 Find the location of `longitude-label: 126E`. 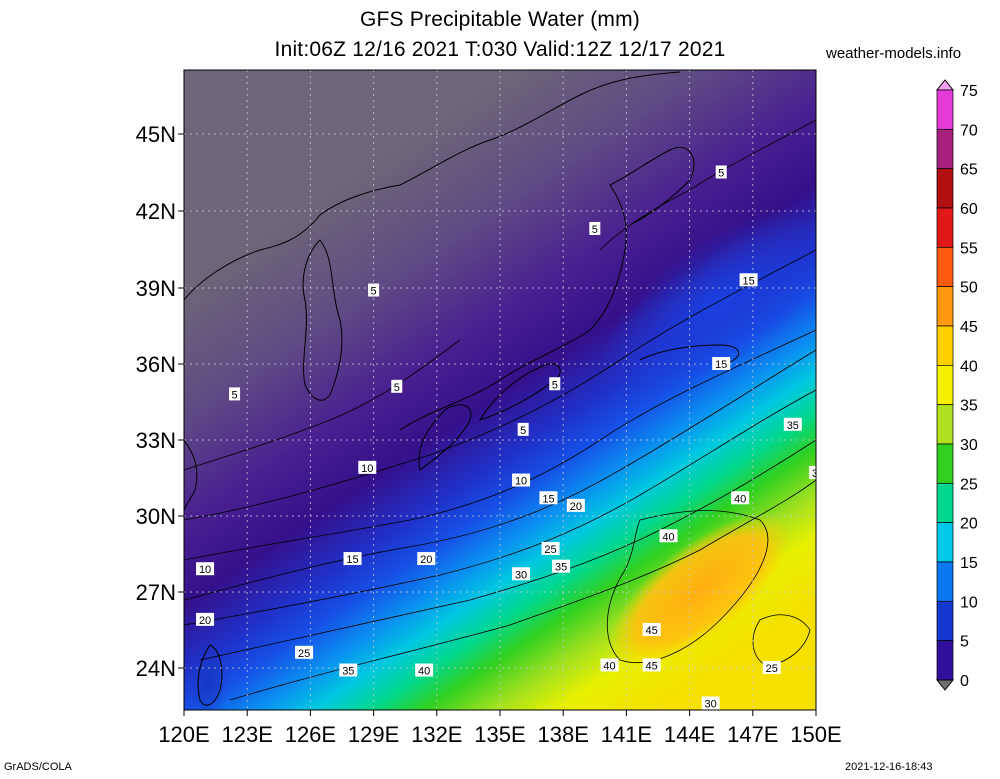

longitude-label: 126E is located at coordinates (310, 734).